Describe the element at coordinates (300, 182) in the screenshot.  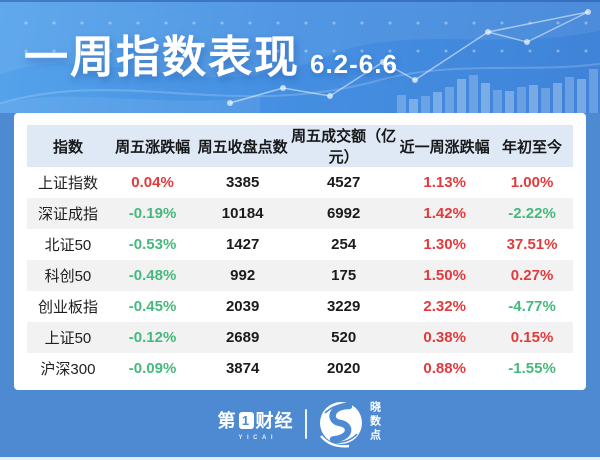
I see `table-row: 上证指数 0.04% 3385 4527 1.13% 1.00%` at that location.